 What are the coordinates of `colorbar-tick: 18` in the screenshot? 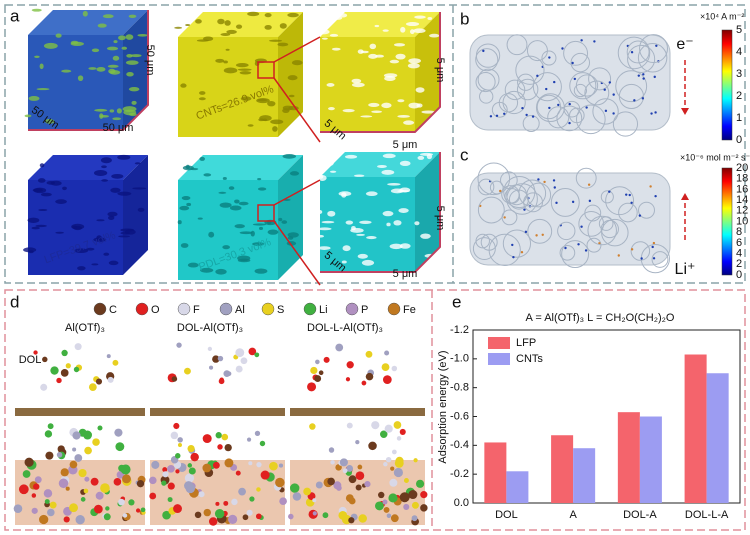 It's located at (742, 179).